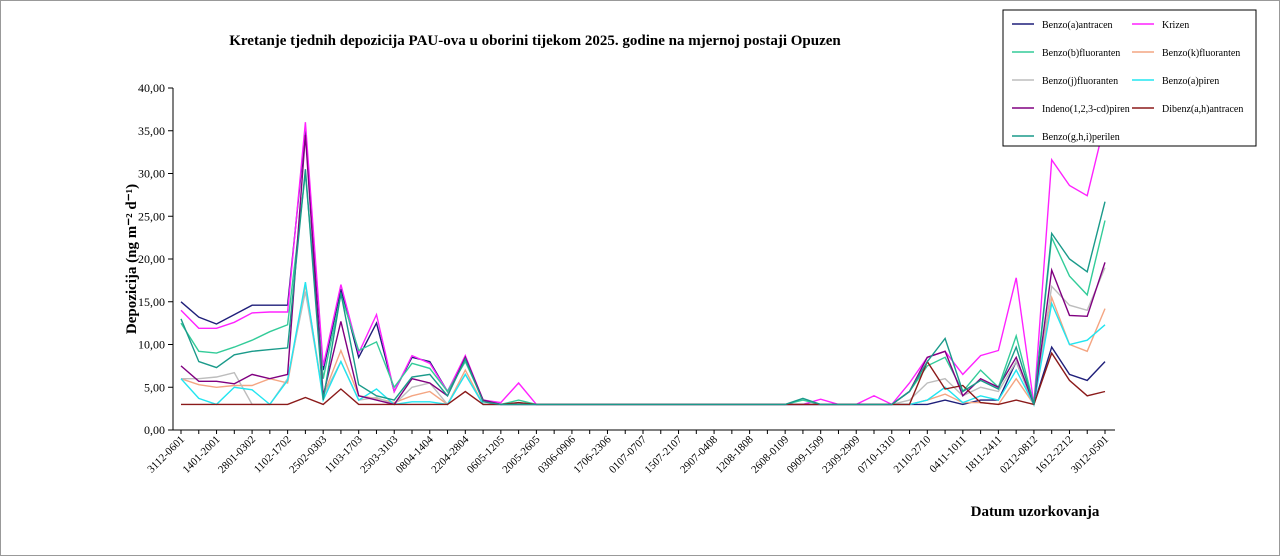  What do you see at coordinates (1080, 81) in the screenshot?
I see `legend-label: Benzo(j)fluoranten` at bounding box center [1080, 81].